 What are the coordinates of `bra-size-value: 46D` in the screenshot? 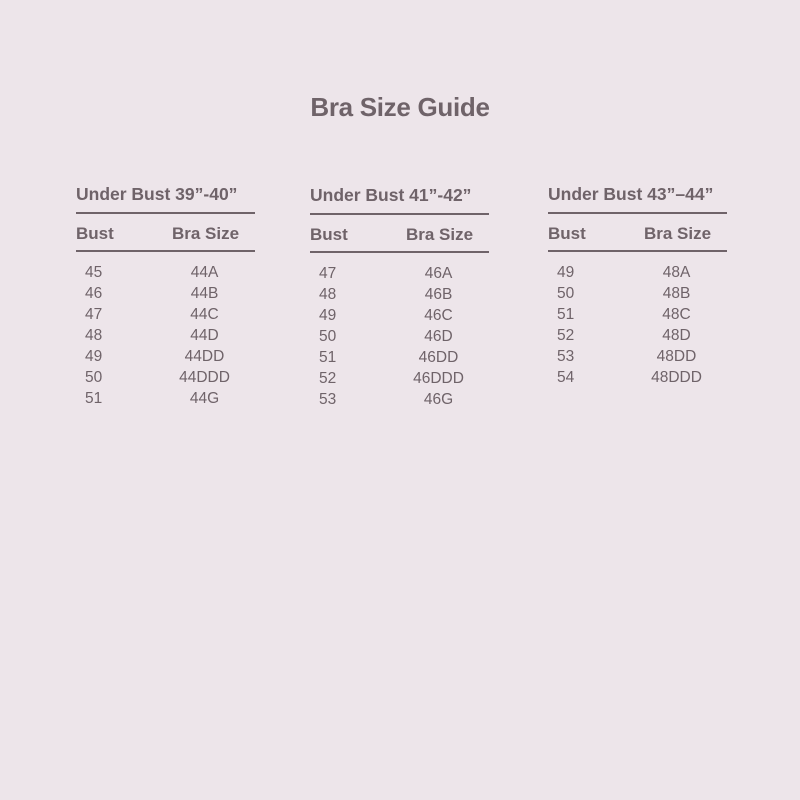 It's located at (438, 336).